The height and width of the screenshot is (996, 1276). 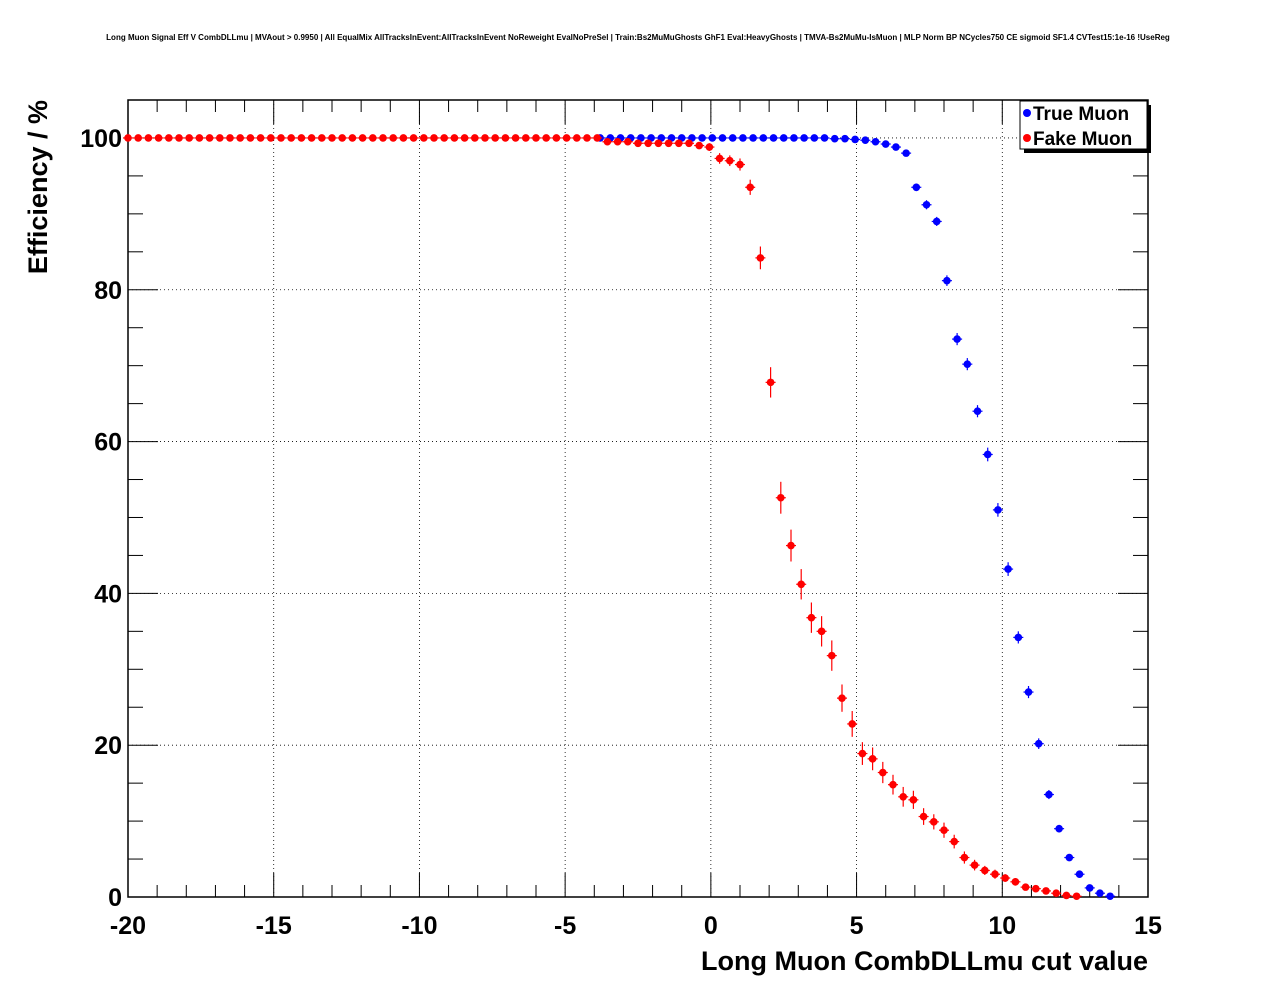 What do you see at coordinates (636, 926) in the screenshot?
I see `x-tick-labels: -20 -15 -10 -5 0 5 10 15` at bounding box center [636, 926].